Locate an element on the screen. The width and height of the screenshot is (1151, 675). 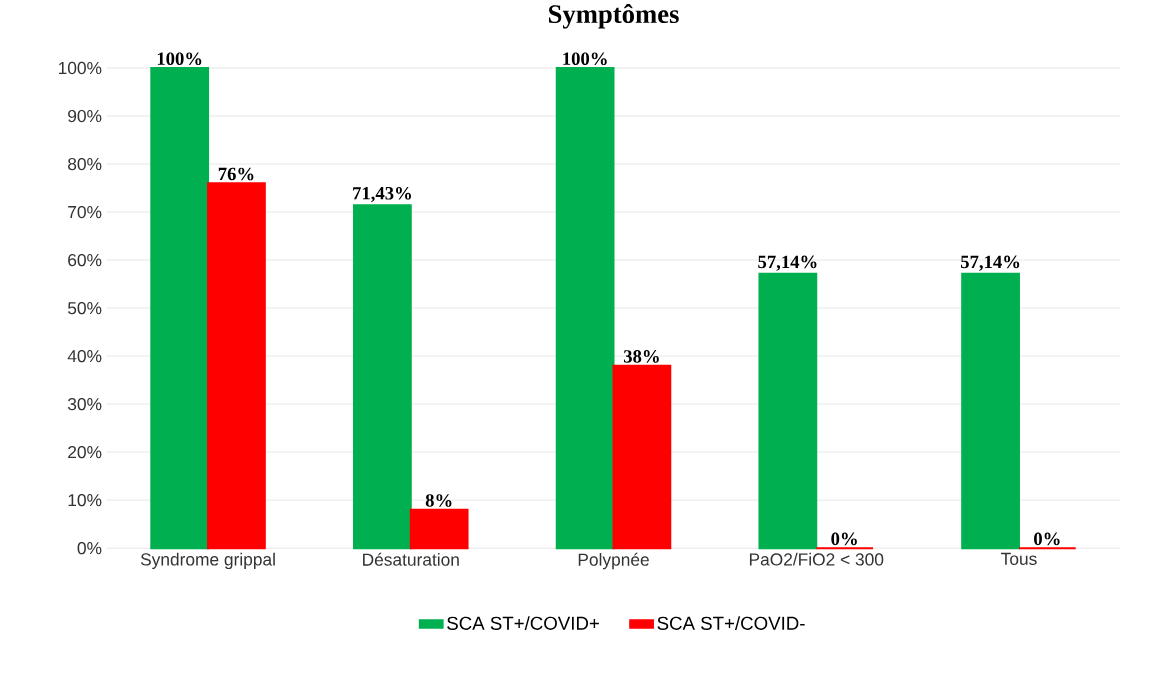
data-label: 8% is located at coordinates (438, 500).